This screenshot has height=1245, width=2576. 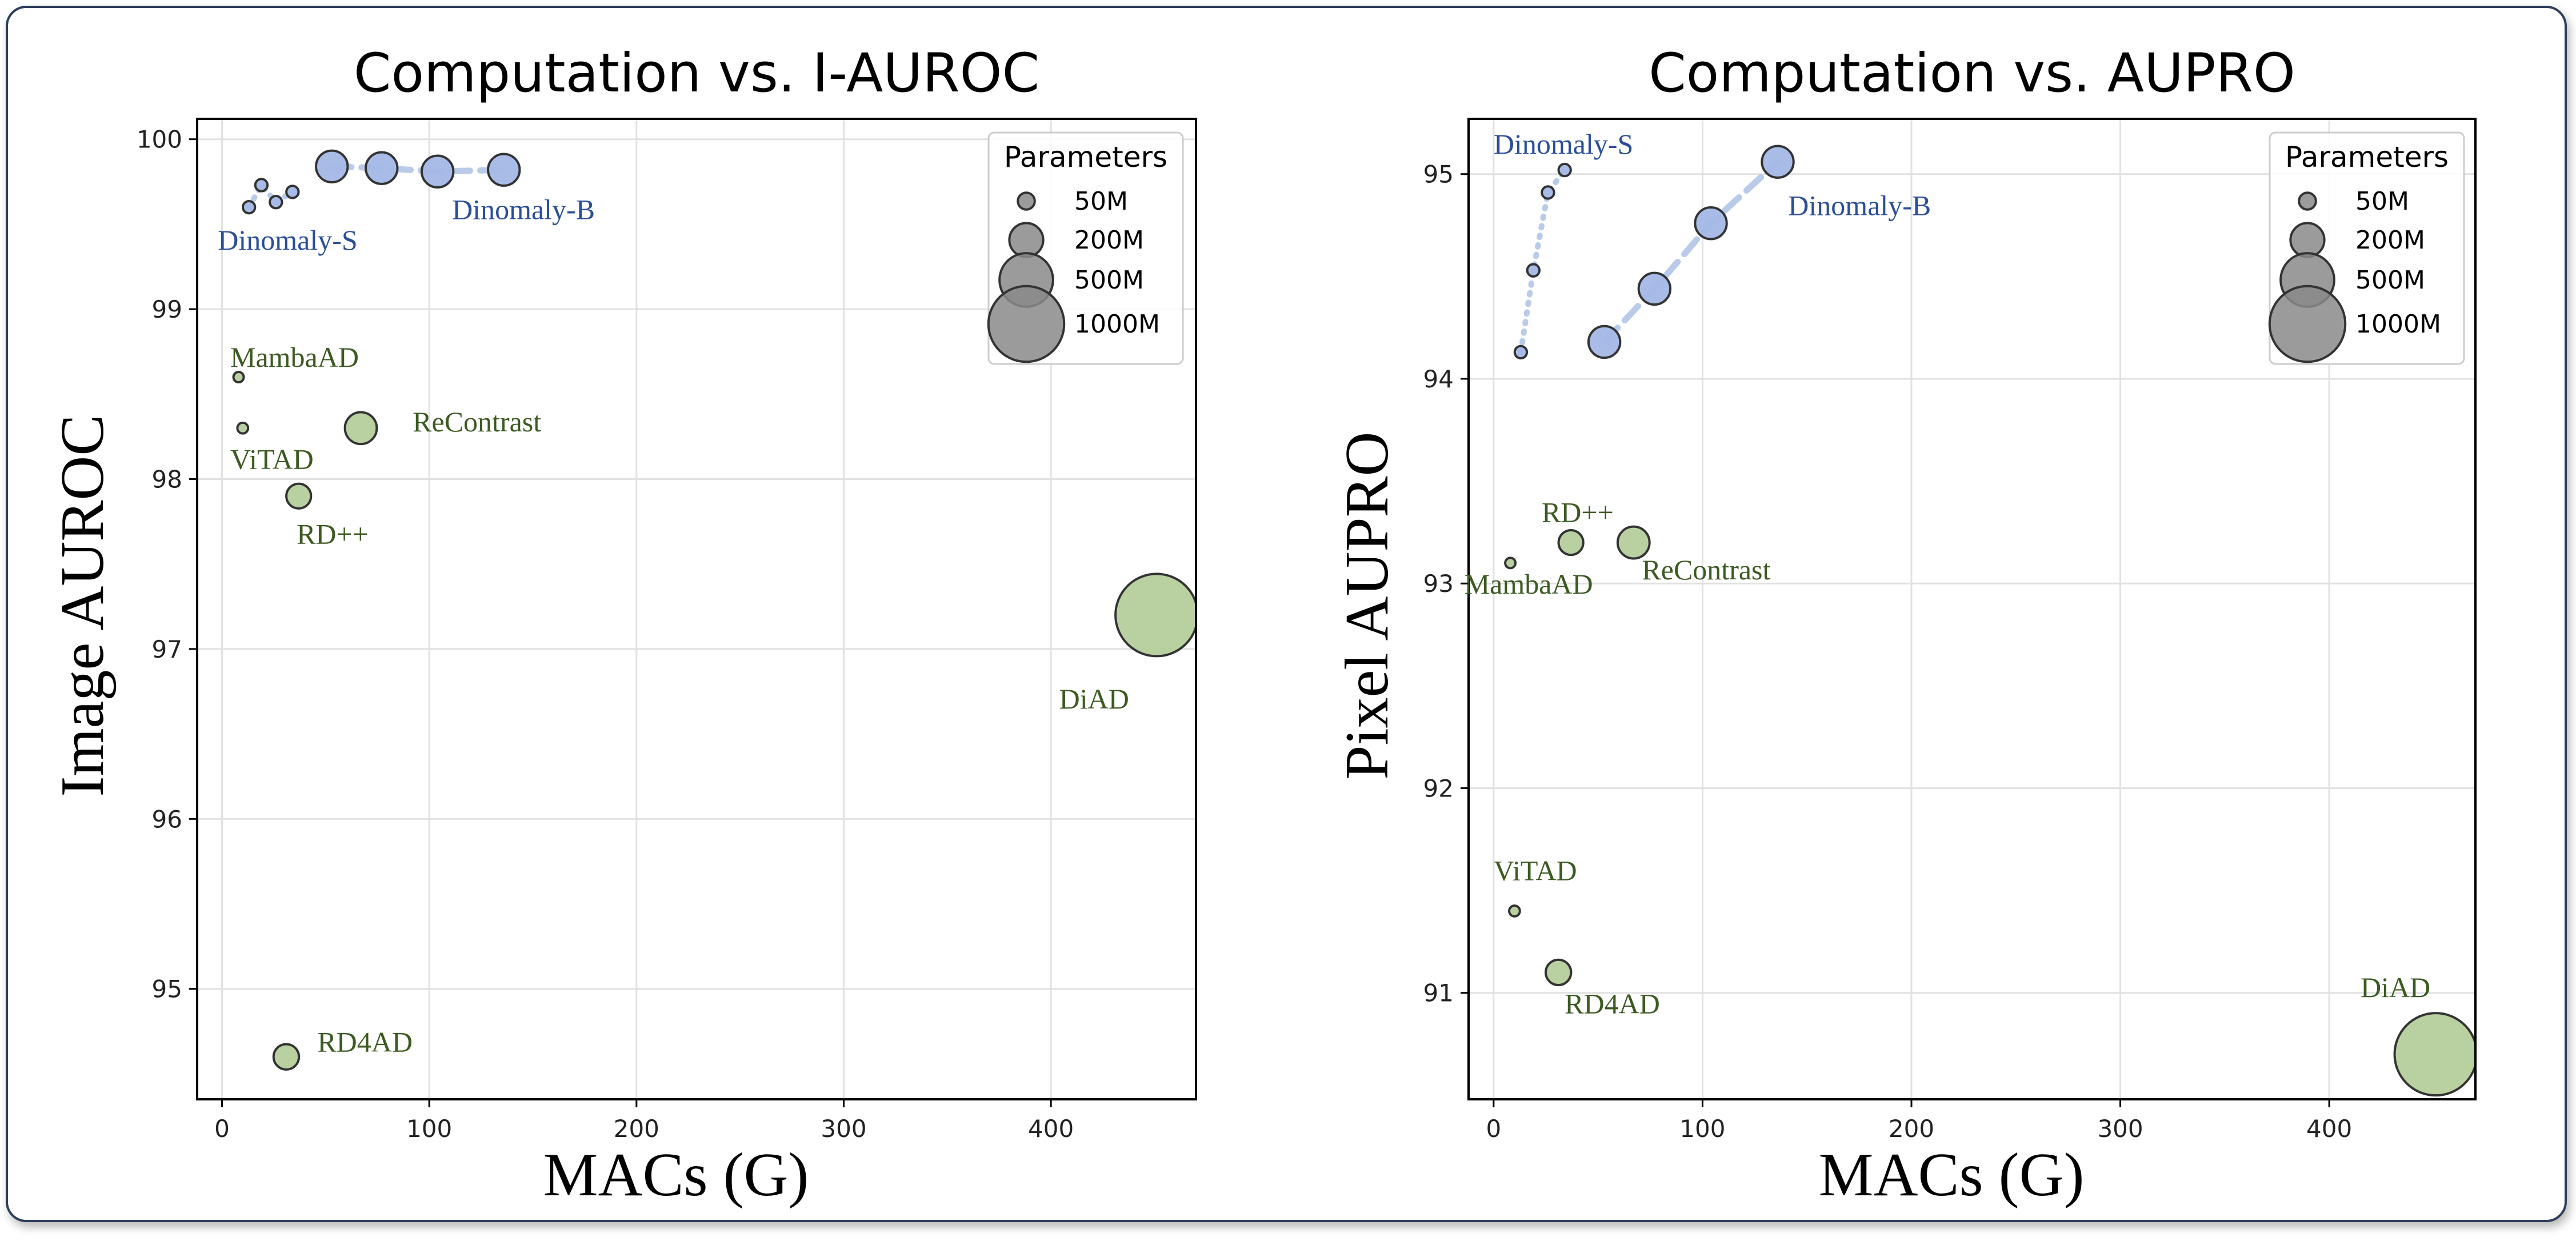 What do you see at coordinates (1972, 73) in the screenshot?
I see `chart-title: Computation vs. AUPRO` at bounding box center [1972, 73].